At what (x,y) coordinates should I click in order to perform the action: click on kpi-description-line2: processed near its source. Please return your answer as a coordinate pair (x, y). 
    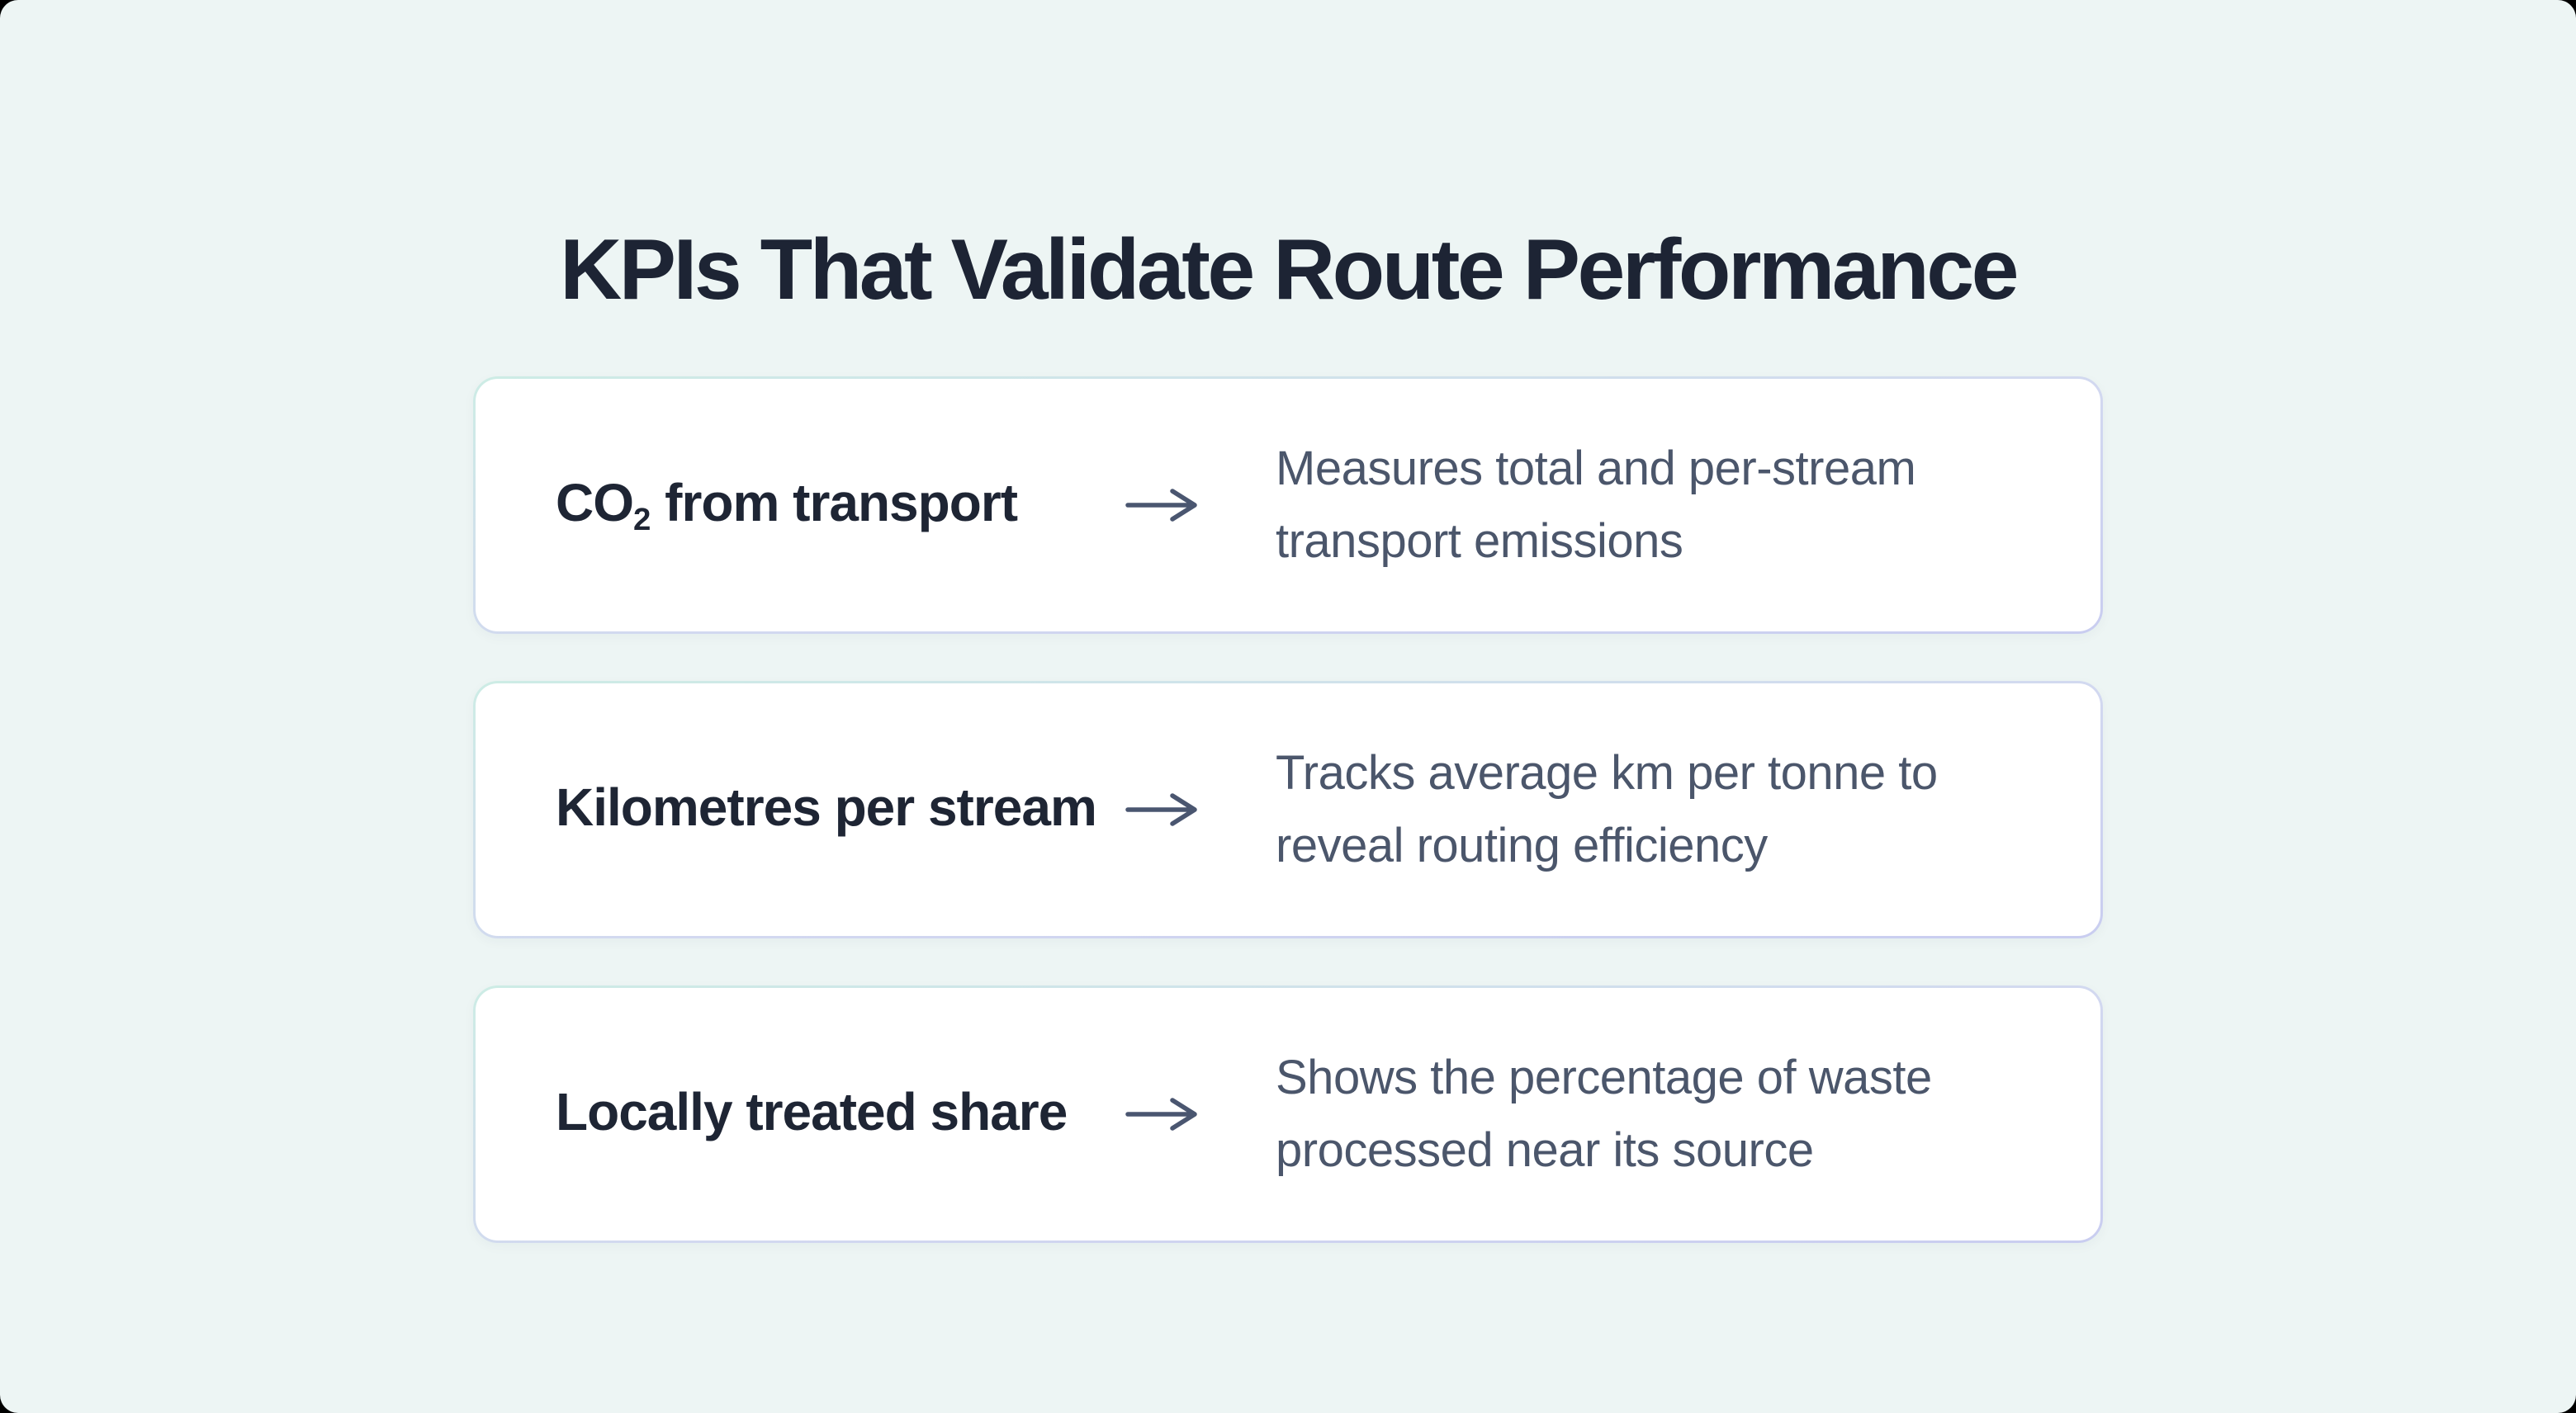
    Looking at the image, I should click on (1545, 1150).